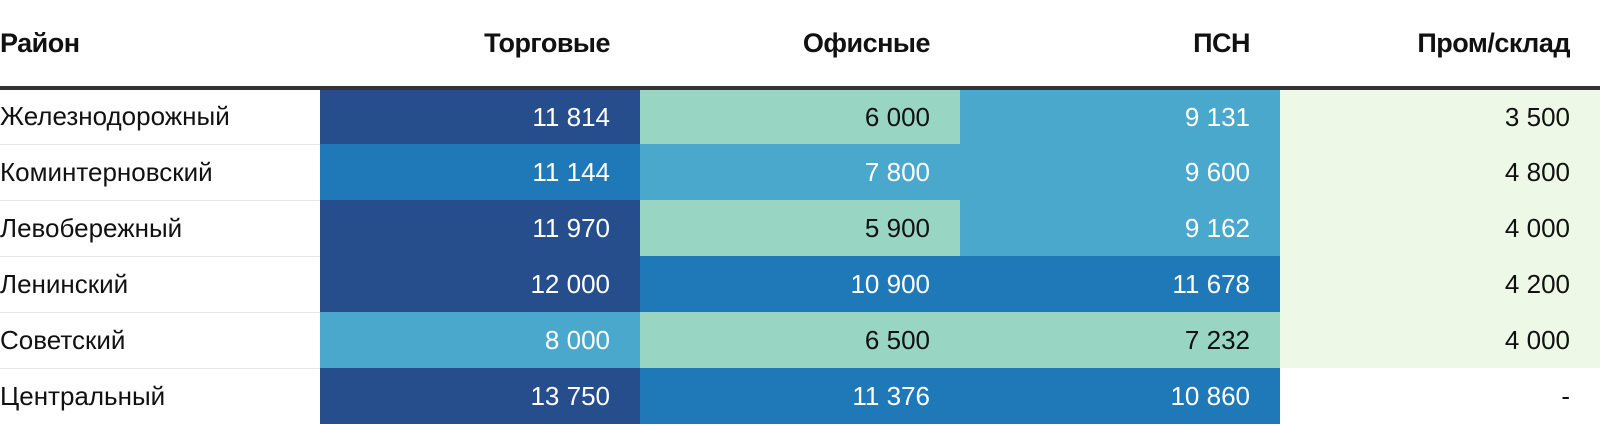  I want to click on district-label: Левобережный, so click(160, 228).